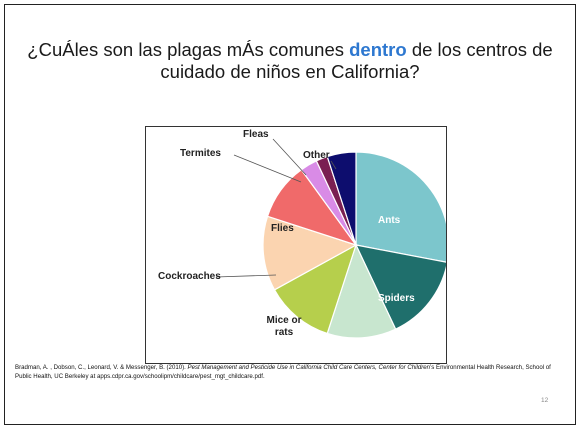  Describe the element at coordinates (396, 298) in the screenshot. I see `slice-label-spiders: Spiders` at that location.